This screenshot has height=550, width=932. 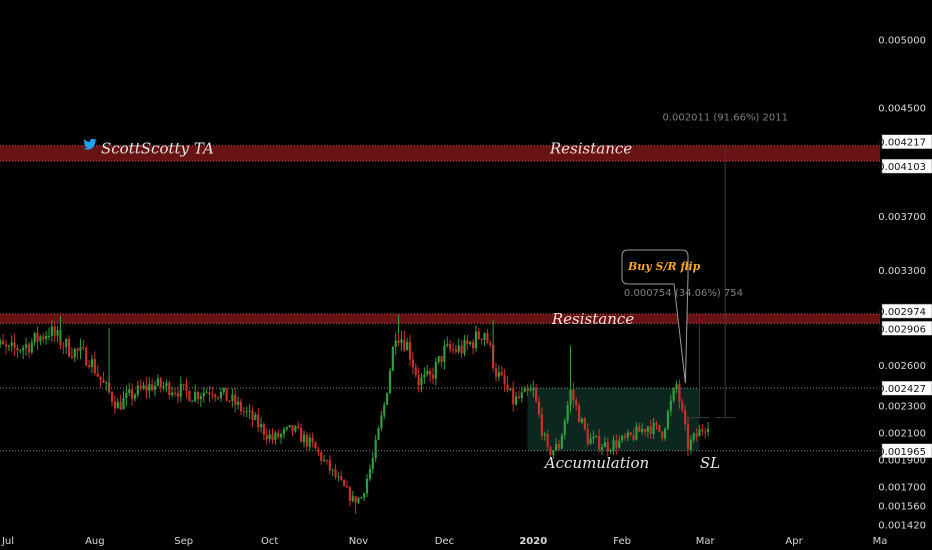 I want to click on time-axis: Jul Aug Sep Oct Nov Dec 2020 Feb Mar Apr Ma, so click(x=444, y=541).